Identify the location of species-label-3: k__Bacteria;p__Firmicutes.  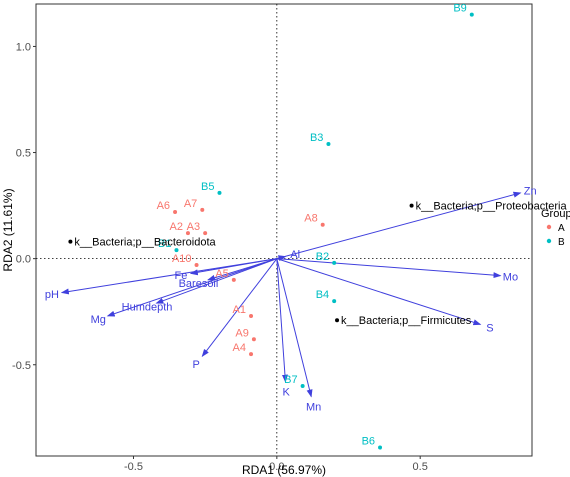
(406, 321).